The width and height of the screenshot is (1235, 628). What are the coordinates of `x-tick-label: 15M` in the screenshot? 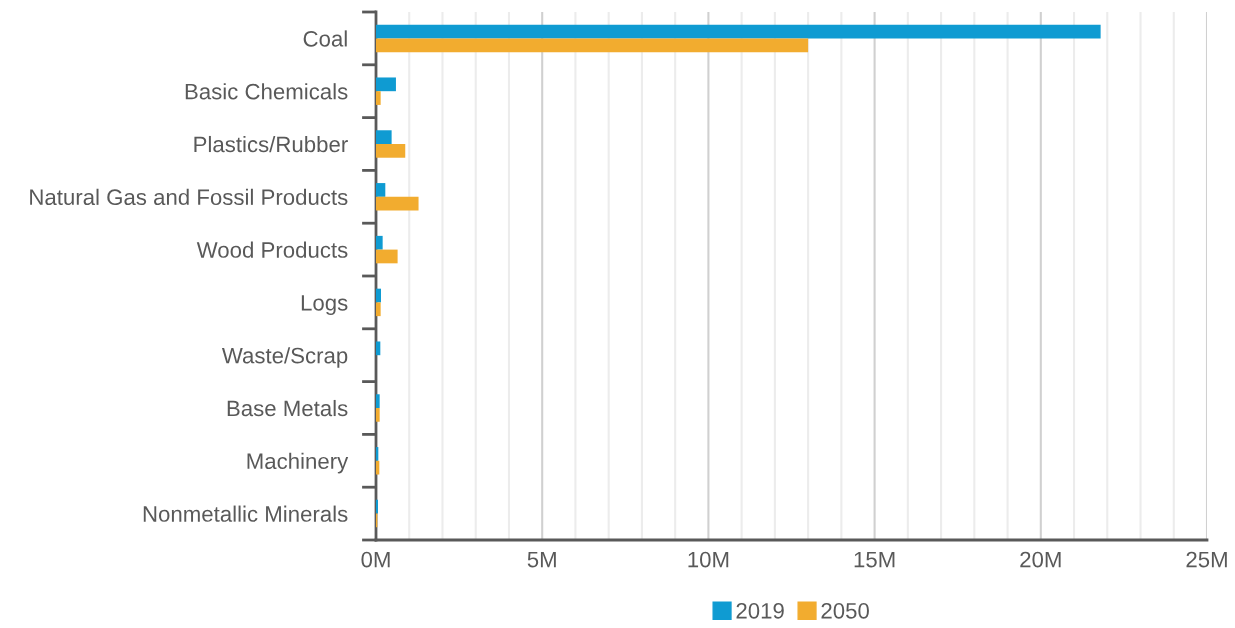 It's located at (874, 559).